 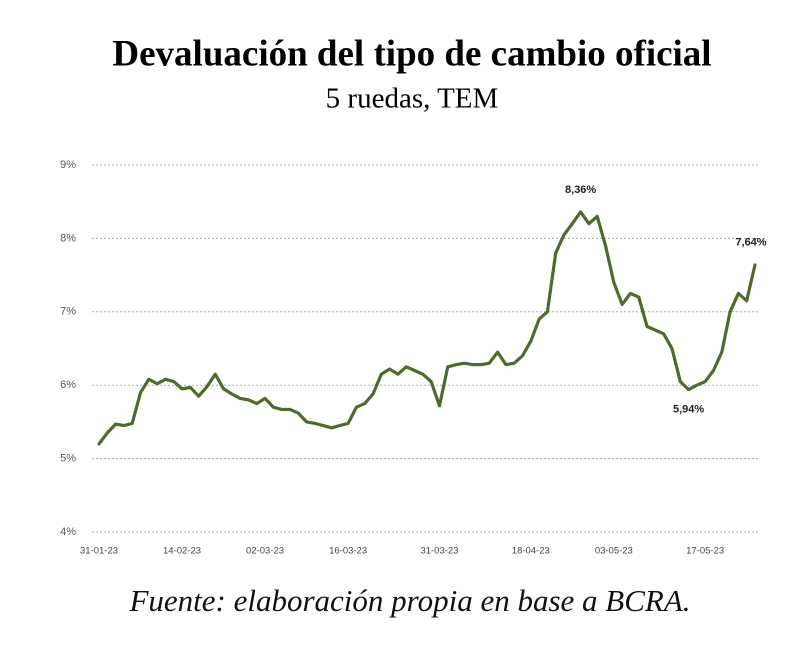 I want to click on x-tick-label: 17-05-23, so click(x=705, y=551).